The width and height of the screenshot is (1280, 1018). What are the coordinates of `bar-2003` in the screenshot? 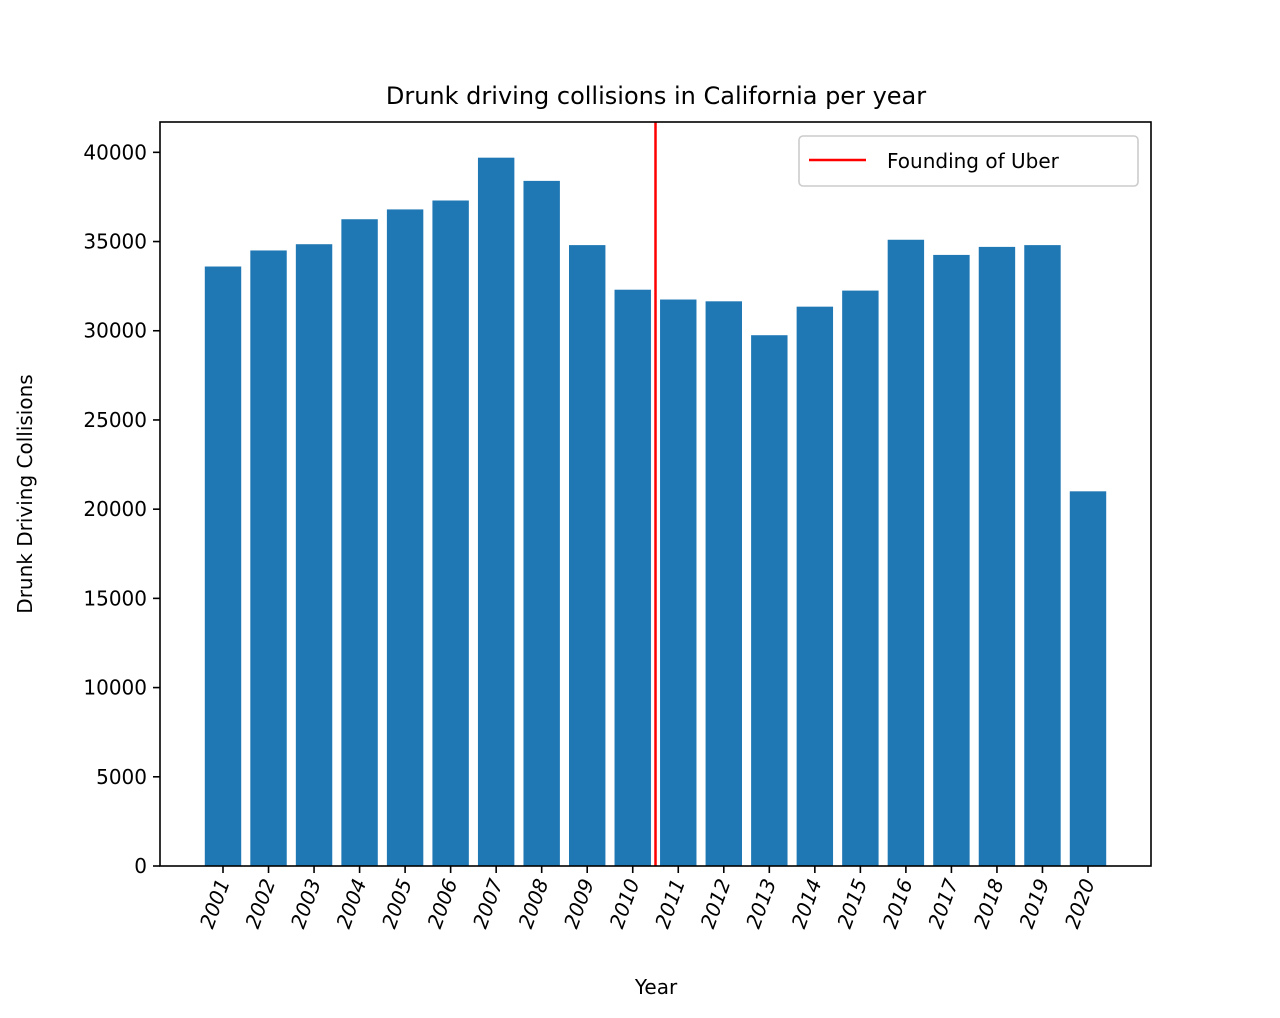 It's located at (314, 555).